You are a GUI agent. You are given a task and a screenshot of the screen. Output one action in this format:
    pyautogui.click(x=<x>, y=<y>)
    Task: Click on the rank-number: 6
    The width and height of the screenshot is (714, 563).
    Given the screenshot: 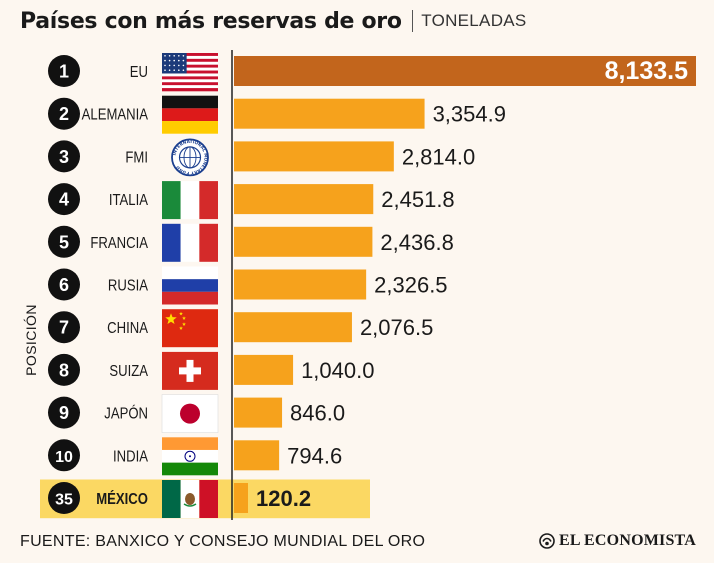 What is the action you would take?
    pyautogui.click(x=64, y=285)
    